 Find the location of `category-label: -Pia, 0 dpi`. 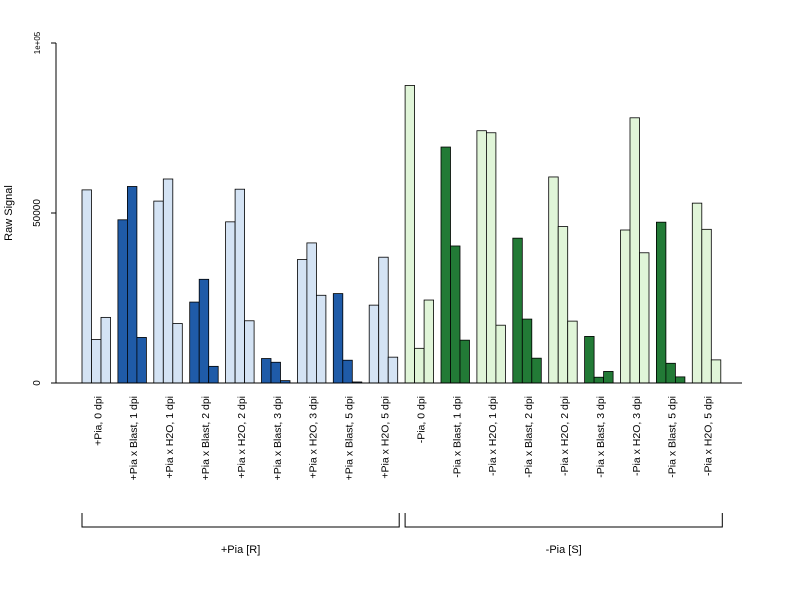

category-label: -Pia, 0 dpi is located at coordinates (421, 419).